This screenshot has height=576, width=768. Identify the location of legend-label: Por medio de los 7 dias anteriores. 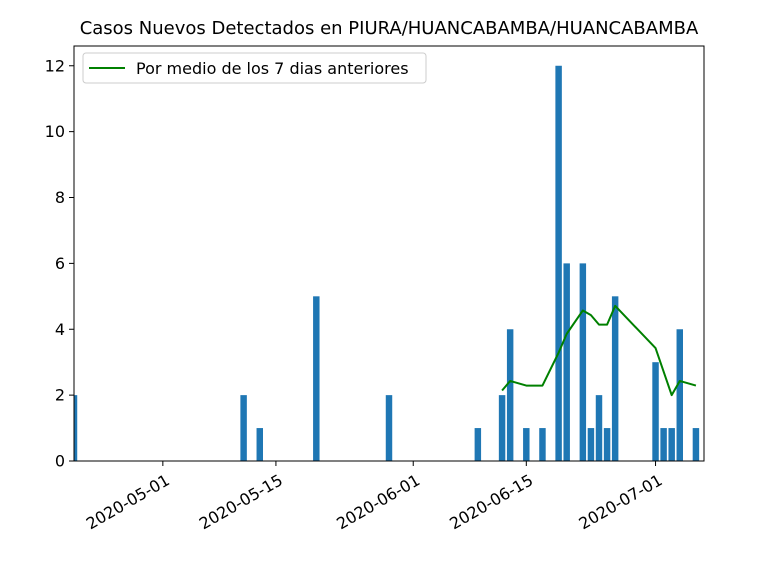
(272, 68).